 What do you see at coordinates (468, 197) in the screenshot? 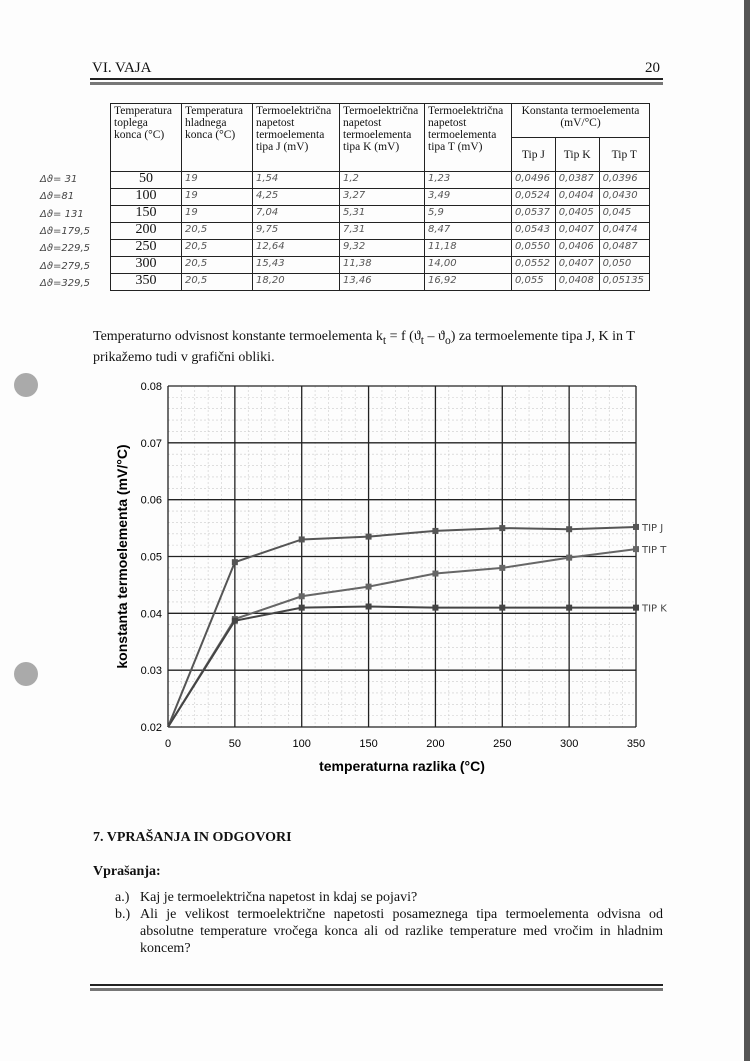
I see `table-cell: 3,49` at bounding box center [468, 197].